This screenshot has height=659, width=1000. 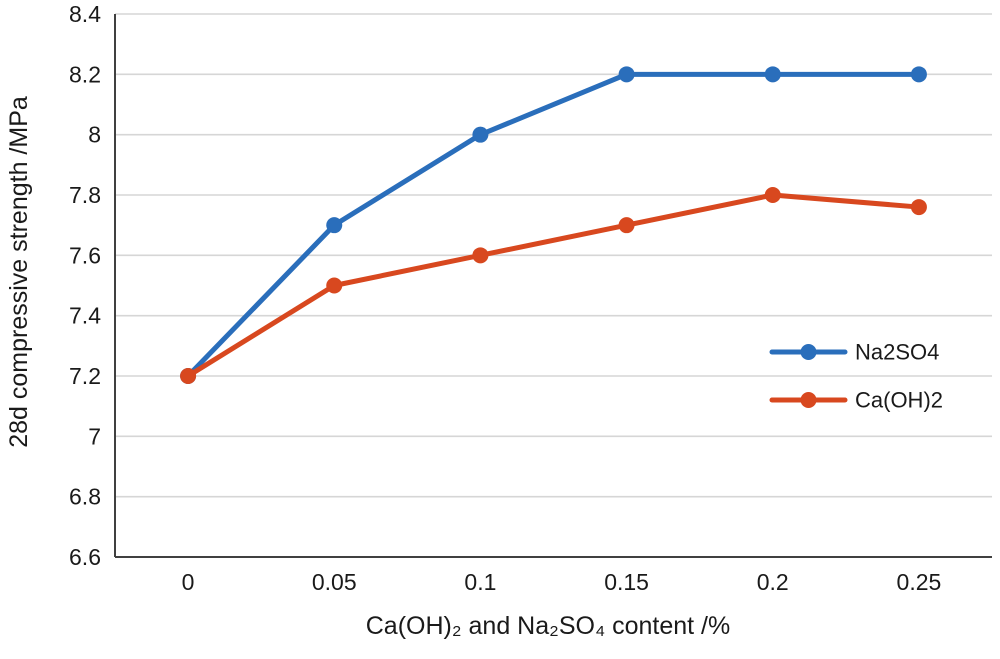 What do you see at coordinates (188, 582) in the screenshot?
I see `x-tick-label: 0` at bounding box center [188, 582].